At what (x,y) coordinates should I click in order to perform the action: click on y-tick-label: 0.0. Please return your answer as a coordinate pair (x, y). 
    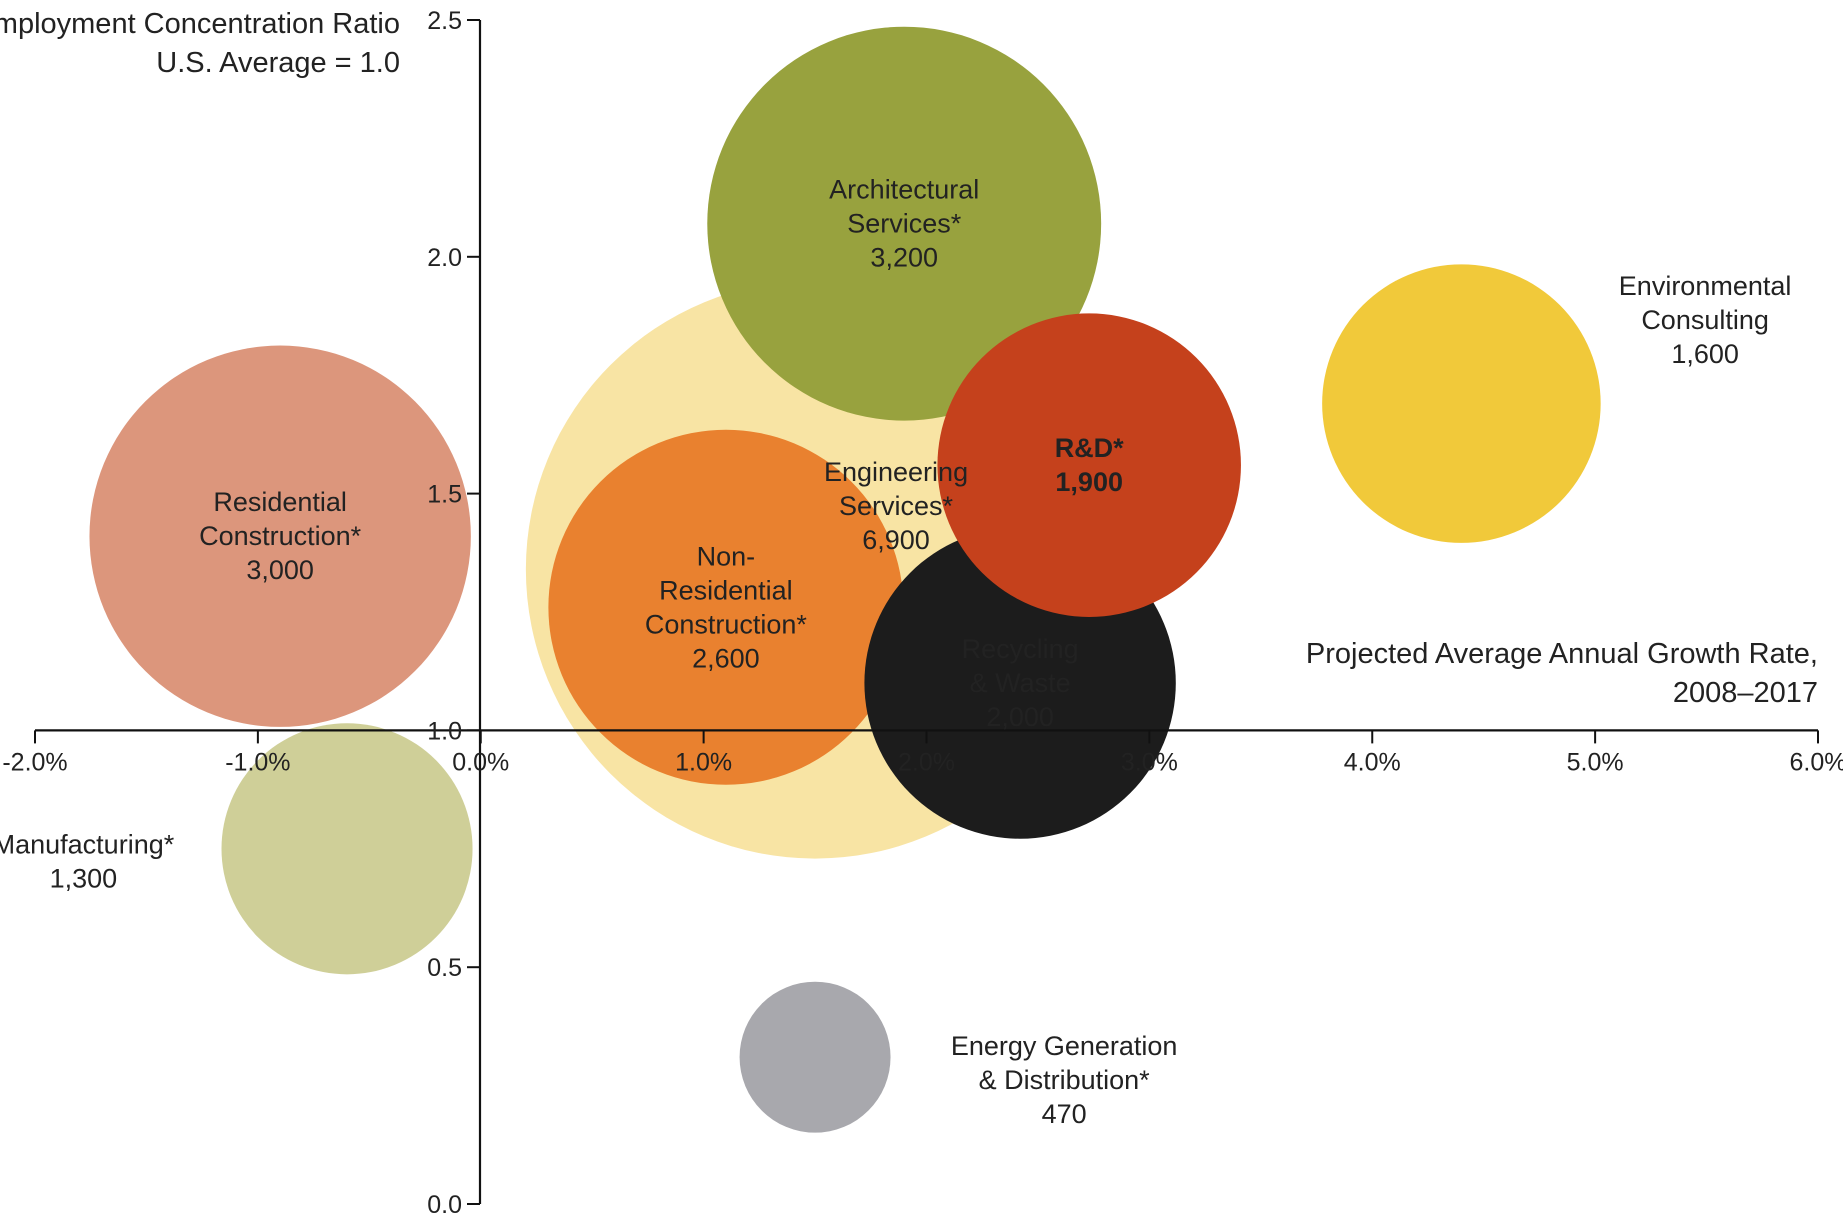
    Looking at the image, I should click on (444, 1205).